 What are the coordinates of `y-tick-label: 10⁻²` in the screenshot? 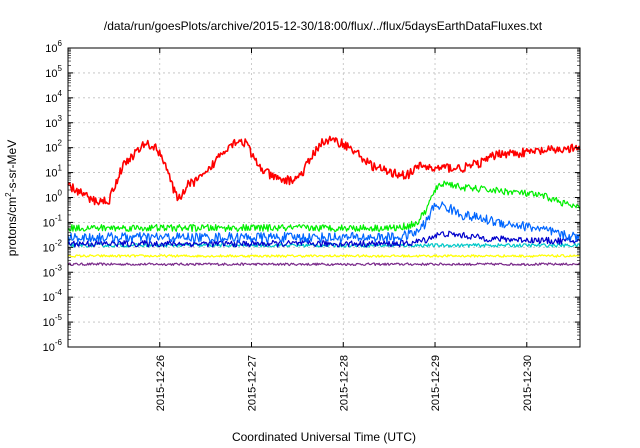 It's located at (53, 246).